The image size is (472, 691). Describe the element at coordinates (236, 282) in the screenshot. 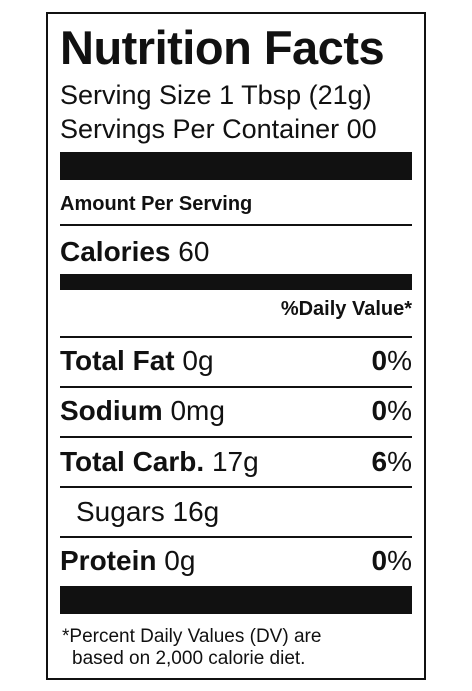

I see `medium-divider` at that location.